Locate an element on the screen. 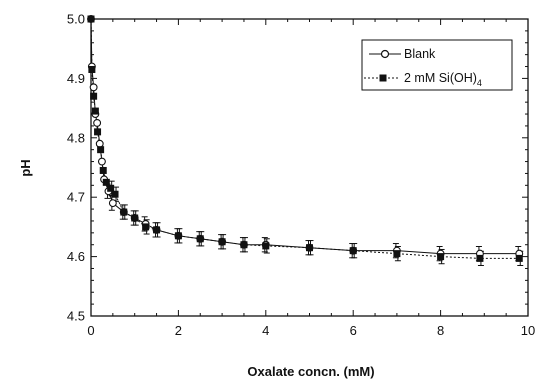  y-tick-label: 4.8 is located at coordinates (76, 137).